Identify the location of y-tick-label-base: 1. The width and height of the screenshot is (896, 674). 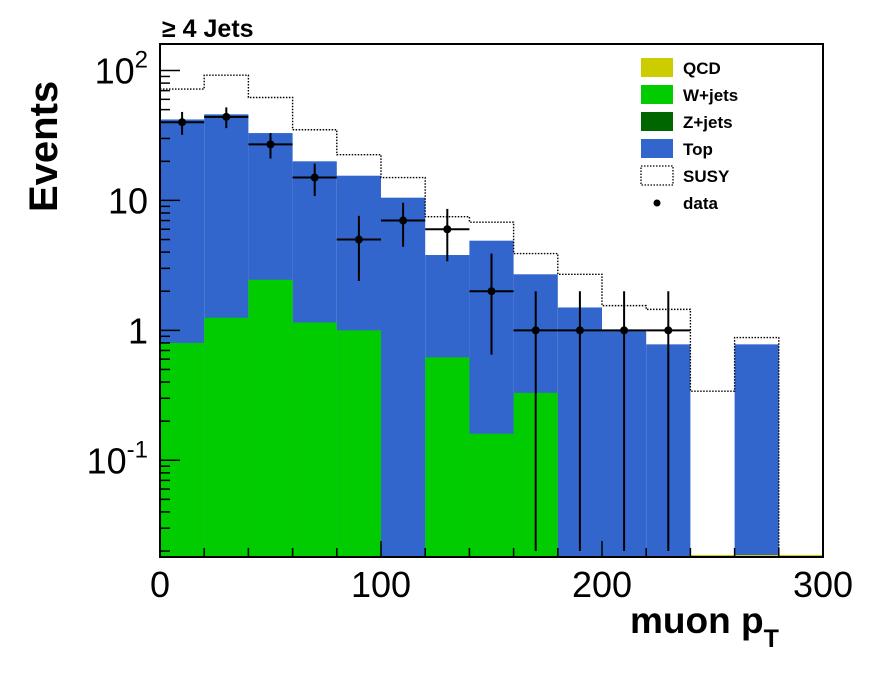
(138, 330).